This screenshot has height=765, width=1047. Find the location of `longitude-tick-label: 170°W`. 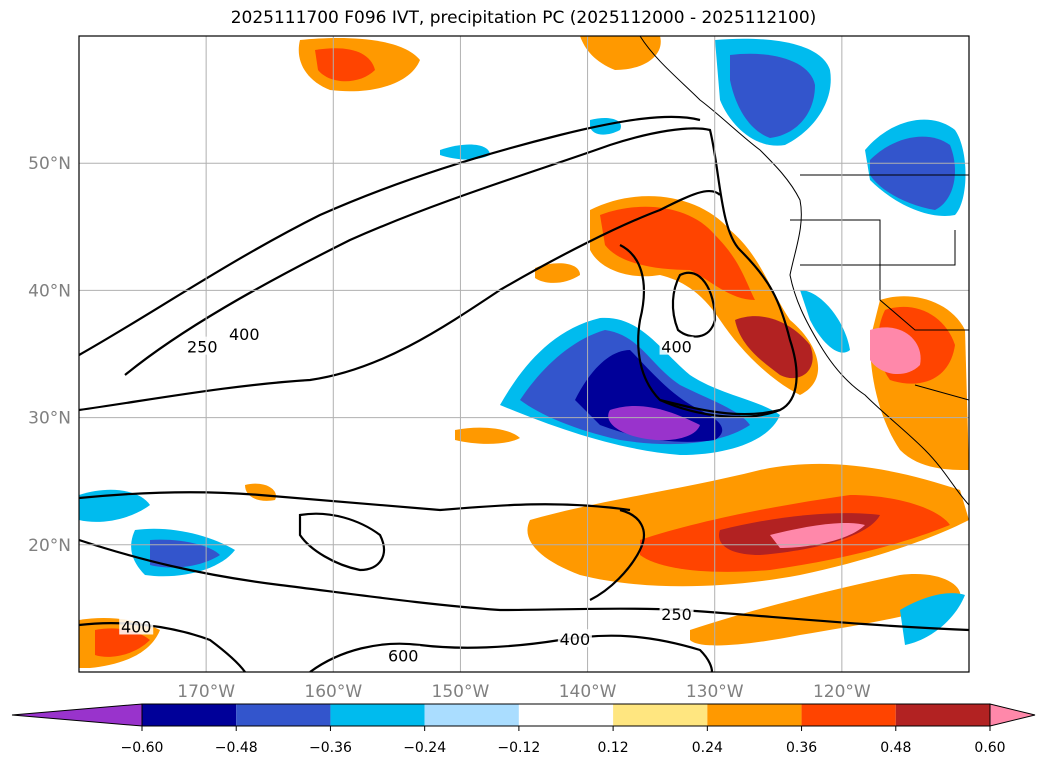

longitude-tick-label: 170°W is located at coordinates (206, 692).